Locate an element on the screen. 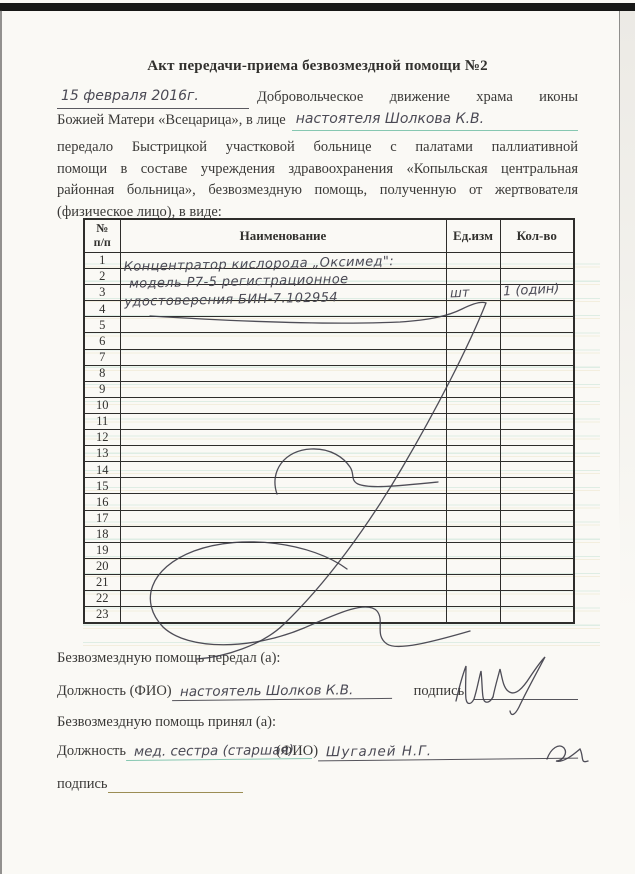  header-name: Наименование is located at coordinates (283, 235).